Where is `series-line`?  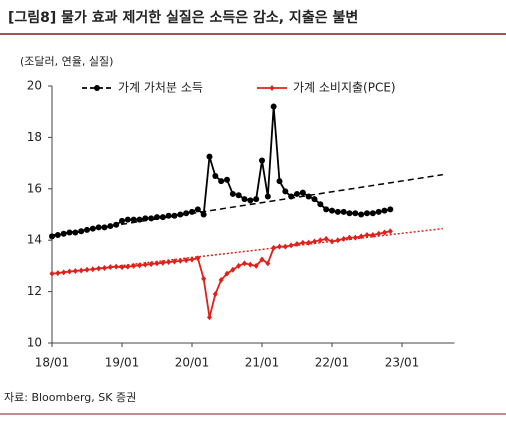
series-line is located at coordinates (221, 274).